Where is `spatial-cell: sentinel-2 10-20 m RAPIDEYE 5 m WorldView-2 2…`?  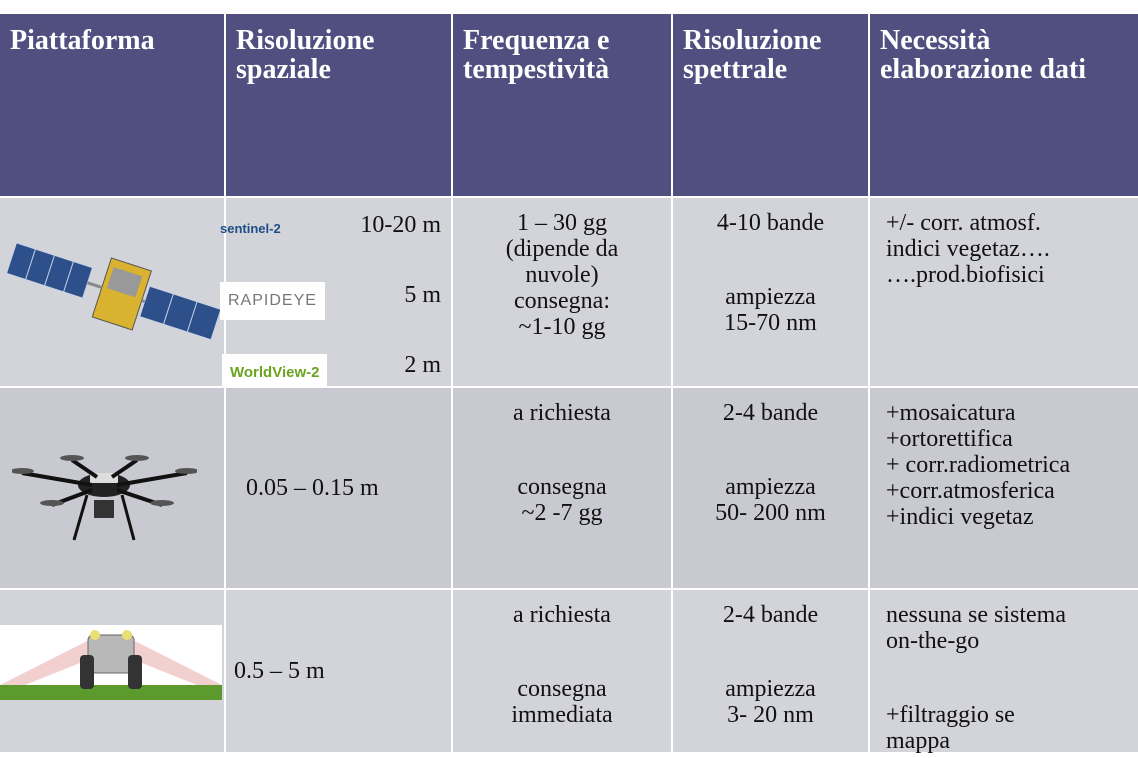 spatial-cell: sentinel-2 10-20 m RAPIDEYE 5 m WorldView-2 2… is located at coordinates (335, 295).